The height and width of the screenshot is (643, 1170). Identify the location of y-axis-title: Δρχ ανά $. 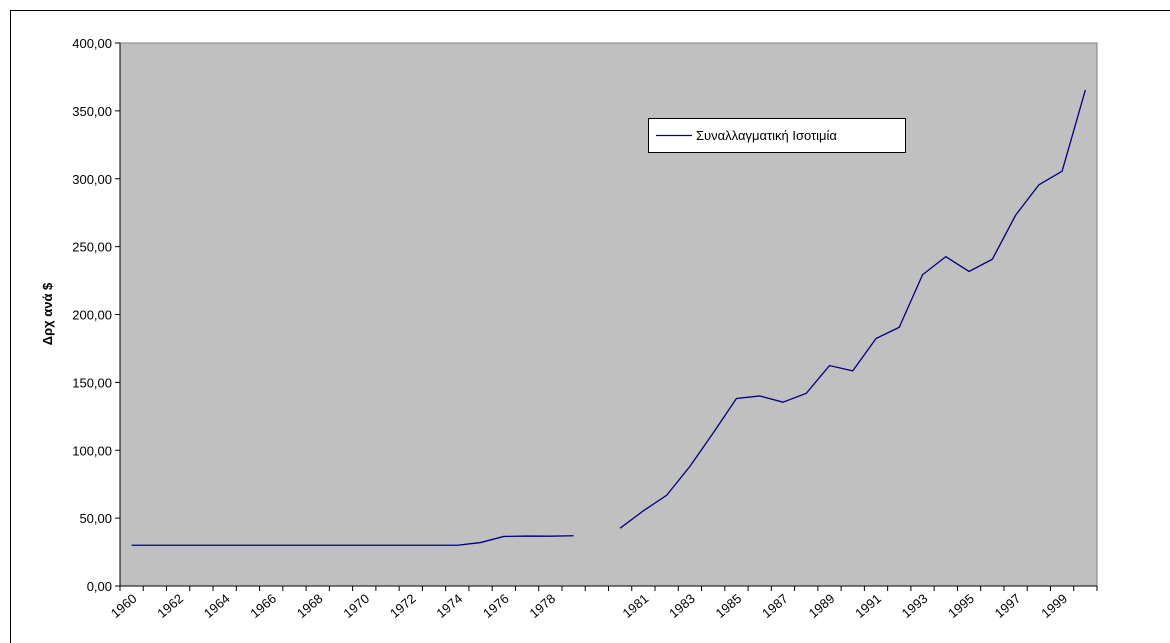
(47, 313).